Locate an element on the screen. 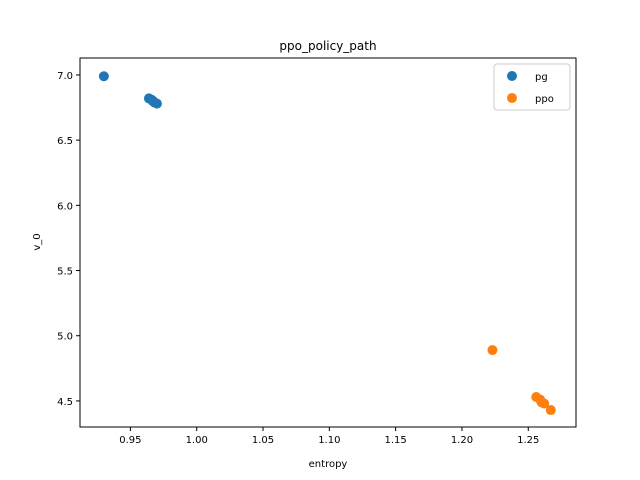  legend-frame is located at coordinates (532, 87).